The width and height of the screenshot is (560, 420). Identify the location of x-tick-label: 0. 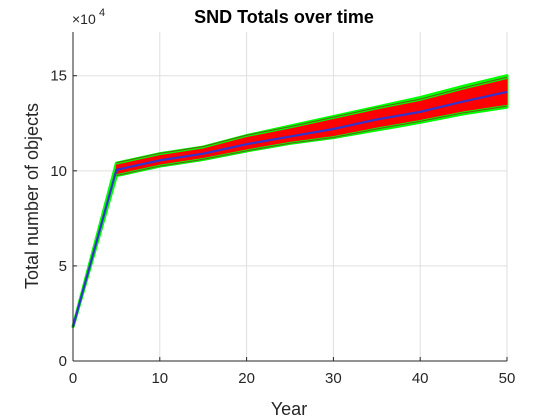
(73, 378).